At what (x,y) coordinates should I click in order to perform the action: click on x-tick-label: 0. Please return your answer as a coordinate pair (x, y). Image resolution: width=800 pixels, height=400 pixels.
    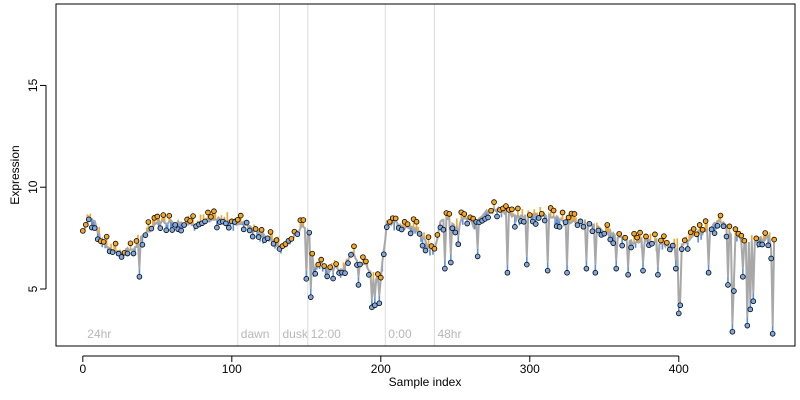
    Looking at the image, I should click on (82, 369).